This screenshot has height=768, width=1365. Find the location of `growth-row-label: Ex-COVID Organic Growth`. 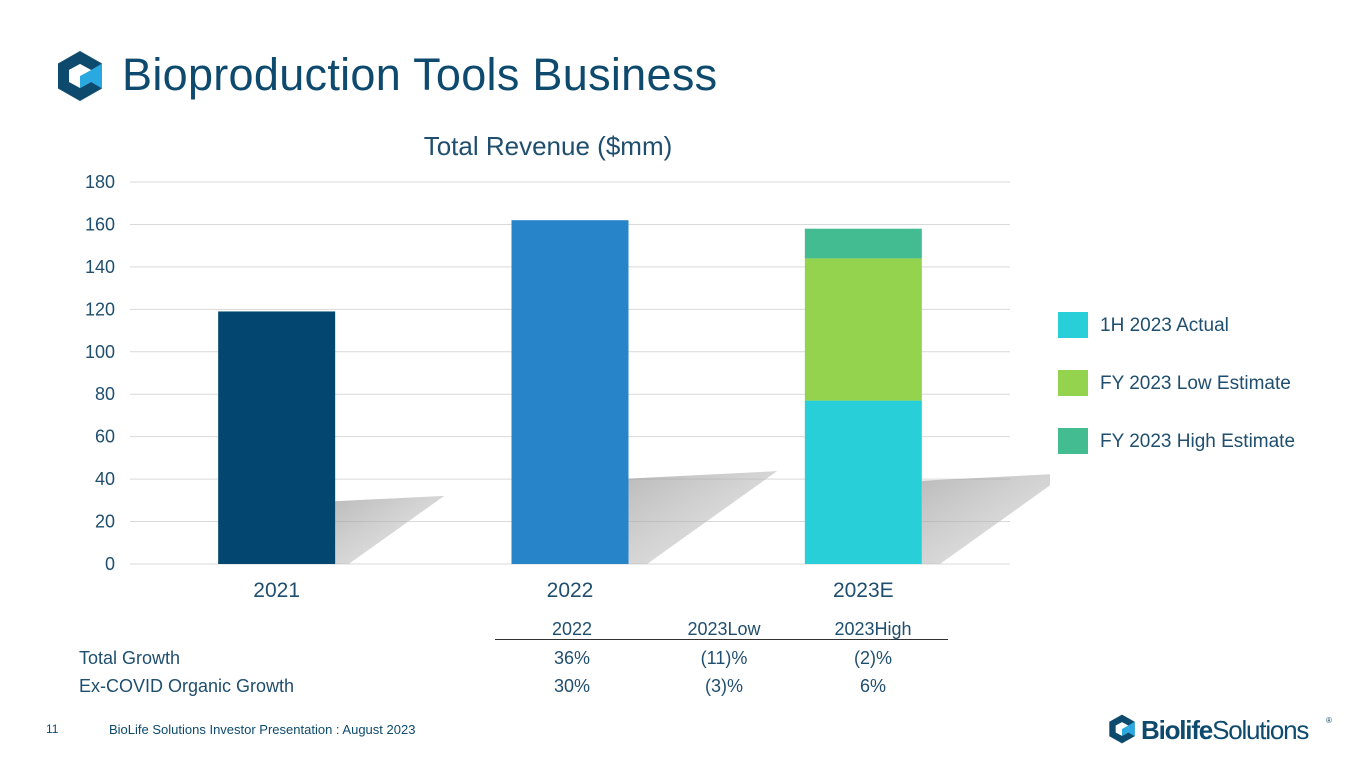

growth-row-label: Ex-COVID Organic Growth is located at coordinates (187, 686).